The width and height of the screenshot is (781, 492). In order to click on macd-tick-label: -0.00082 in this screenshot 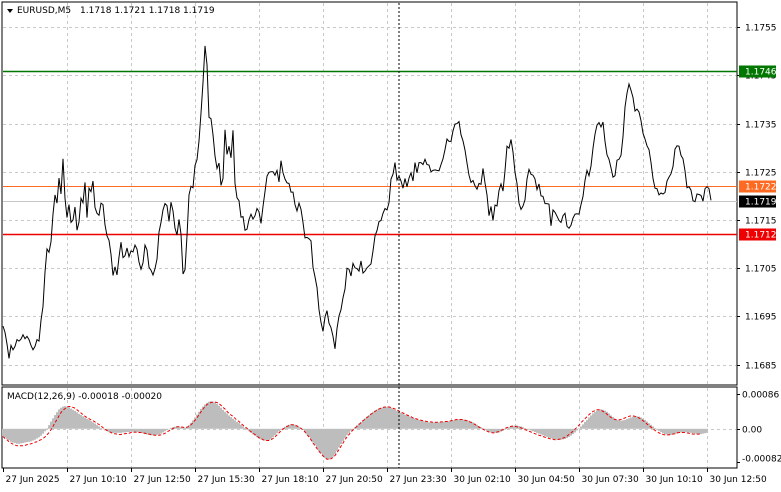, I will do `click(761, 460)`.